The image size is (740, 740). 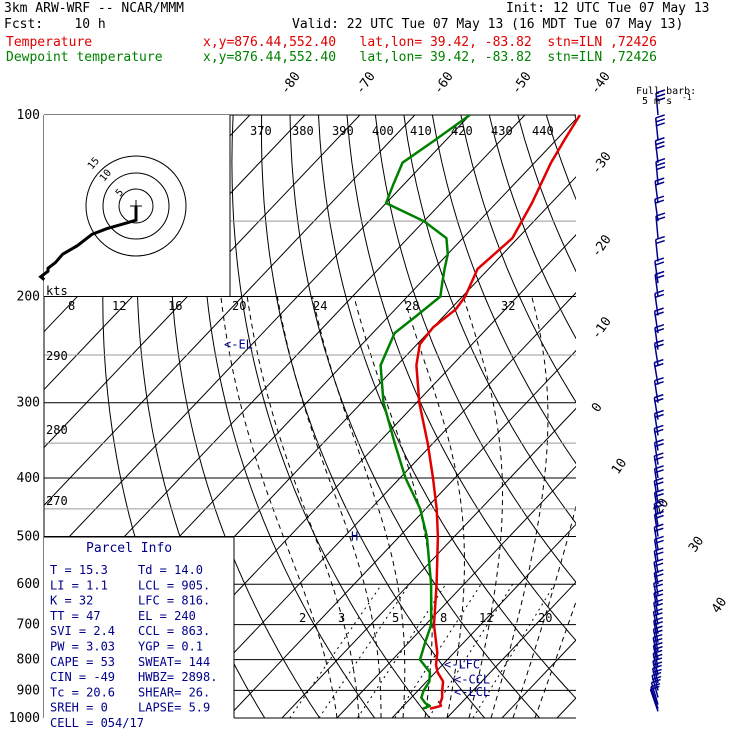 I want to click on model-title: 3km ARW-WRF -- NCAR/MMM, so click(x=94, y=8).